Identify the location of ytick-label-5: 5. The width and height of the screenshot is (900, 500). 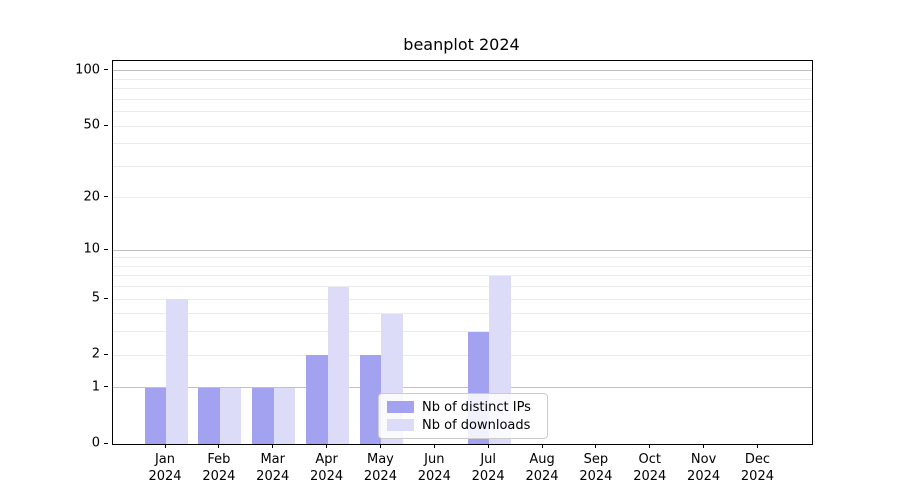
(95, 298).